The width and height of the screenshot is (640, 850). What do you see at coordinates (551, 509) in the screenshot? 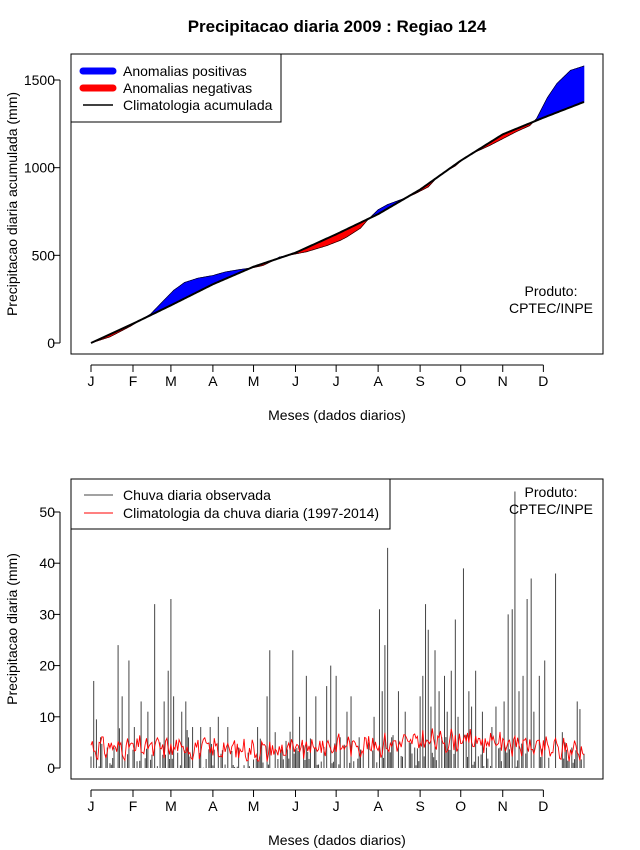
I see `credit-line2-bottom: CPTEC/INPE` at bounding box center [551, 509].